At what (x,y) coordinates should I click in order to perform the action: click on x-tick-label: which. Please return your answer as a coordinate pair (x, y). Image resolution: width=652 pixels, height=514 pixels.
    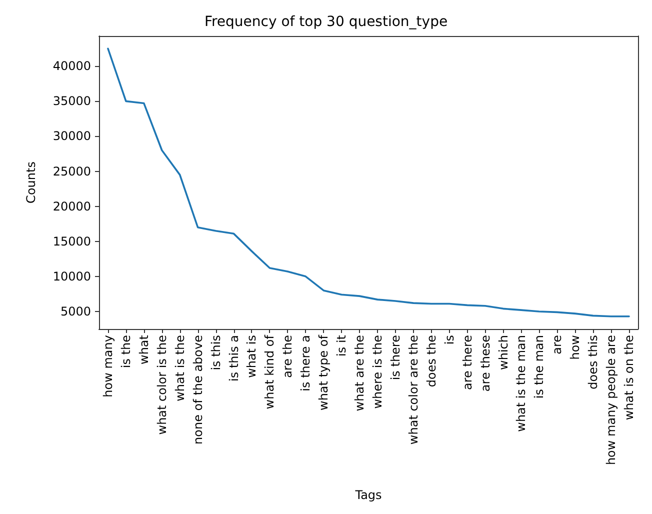
    Looking at the image, I should click on (503, 352).